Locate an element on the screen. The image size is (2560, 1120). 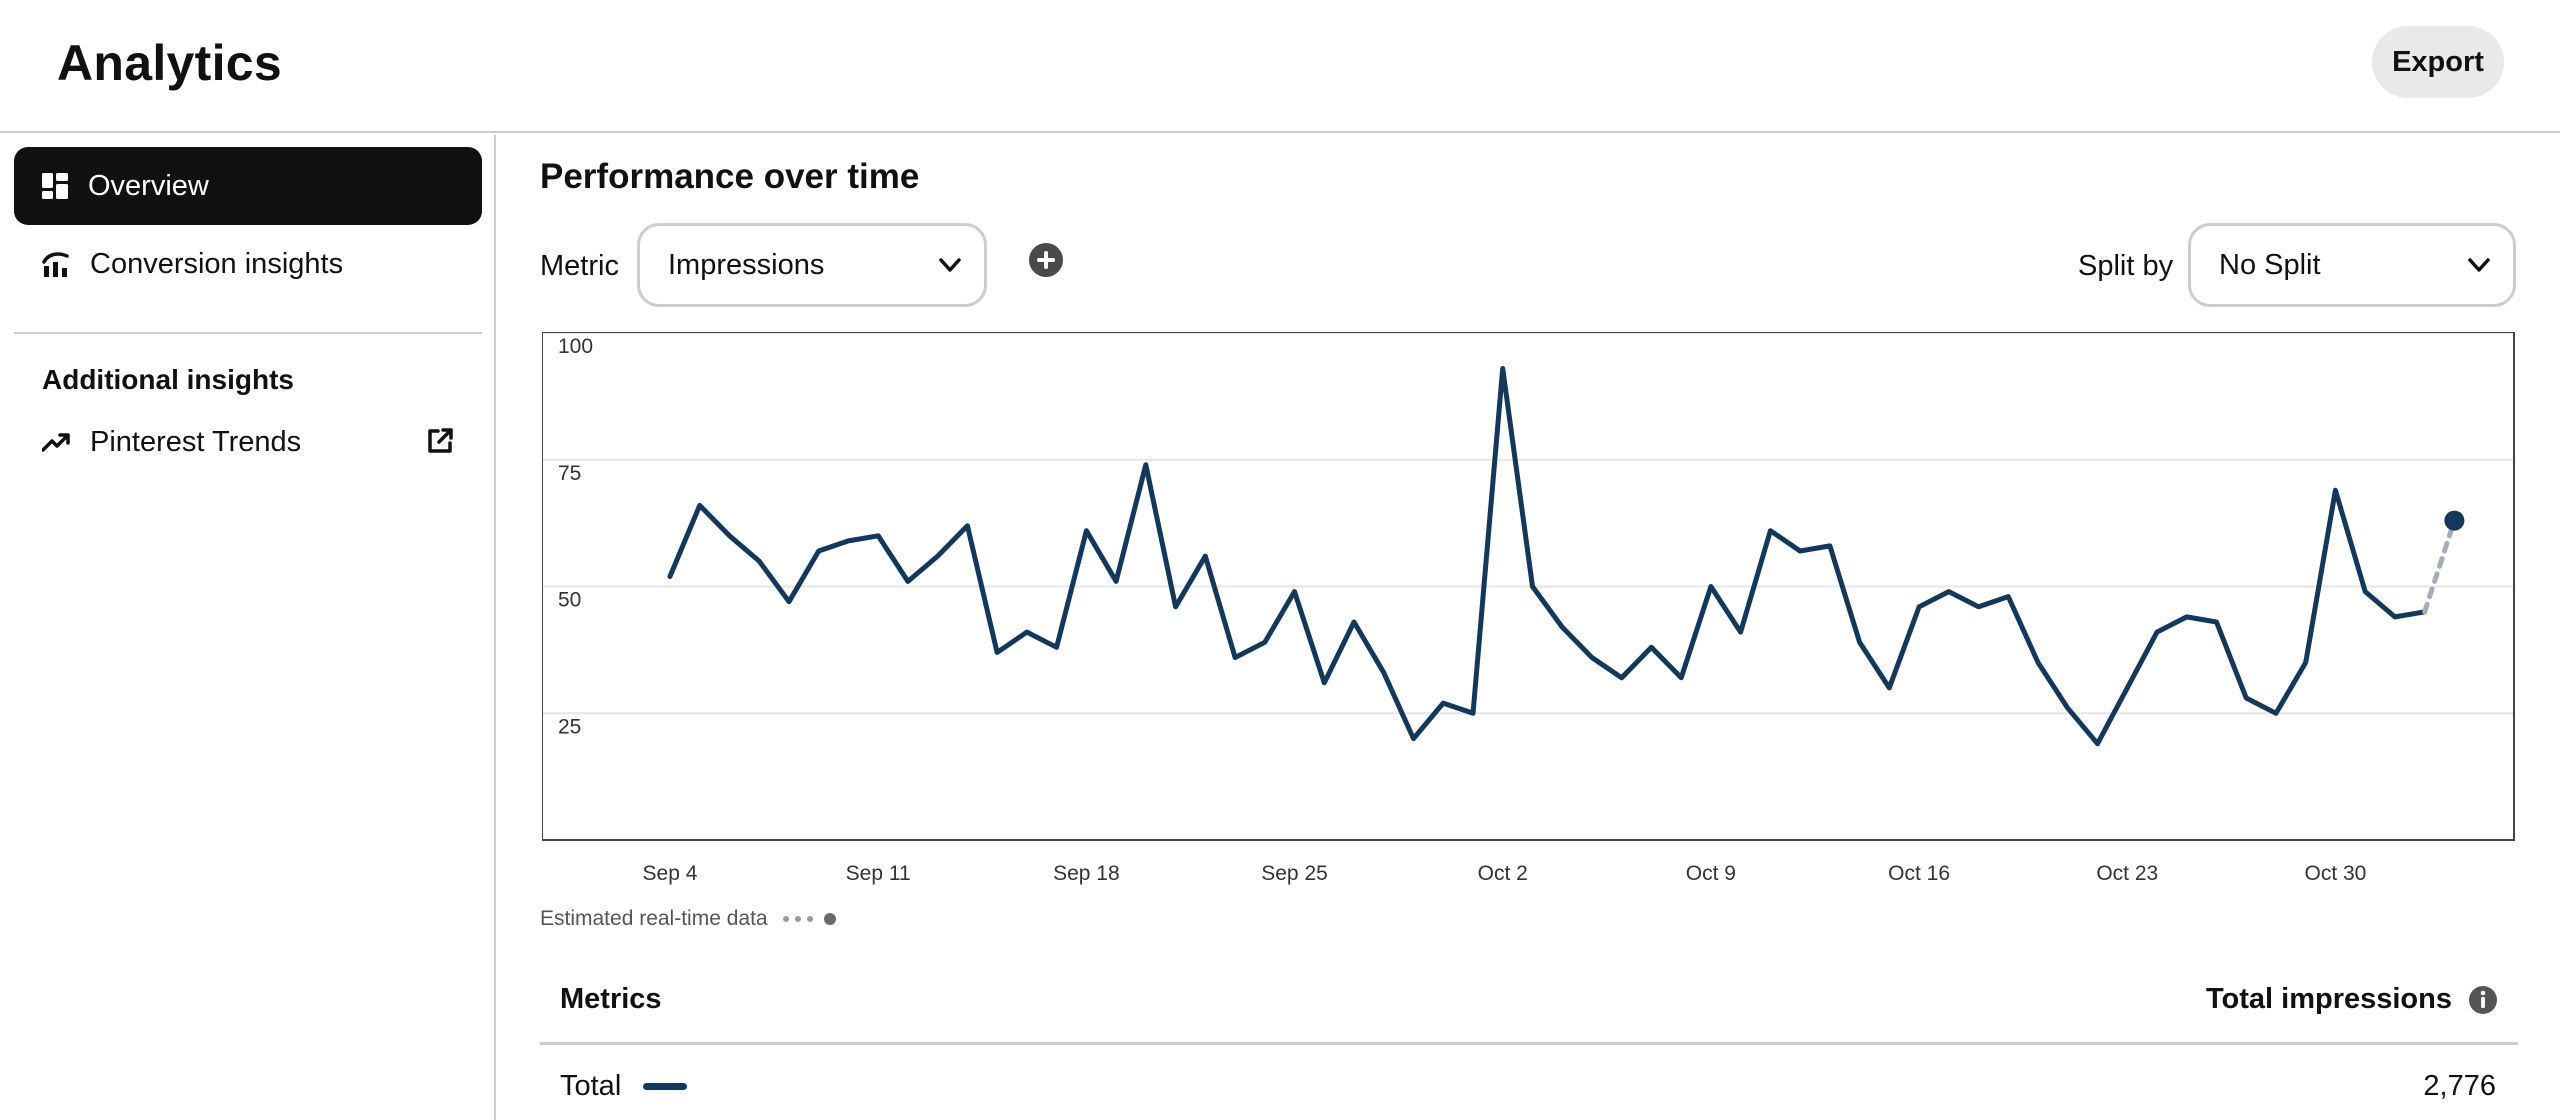
sidebar-divider is located at coordinates (248, 333).